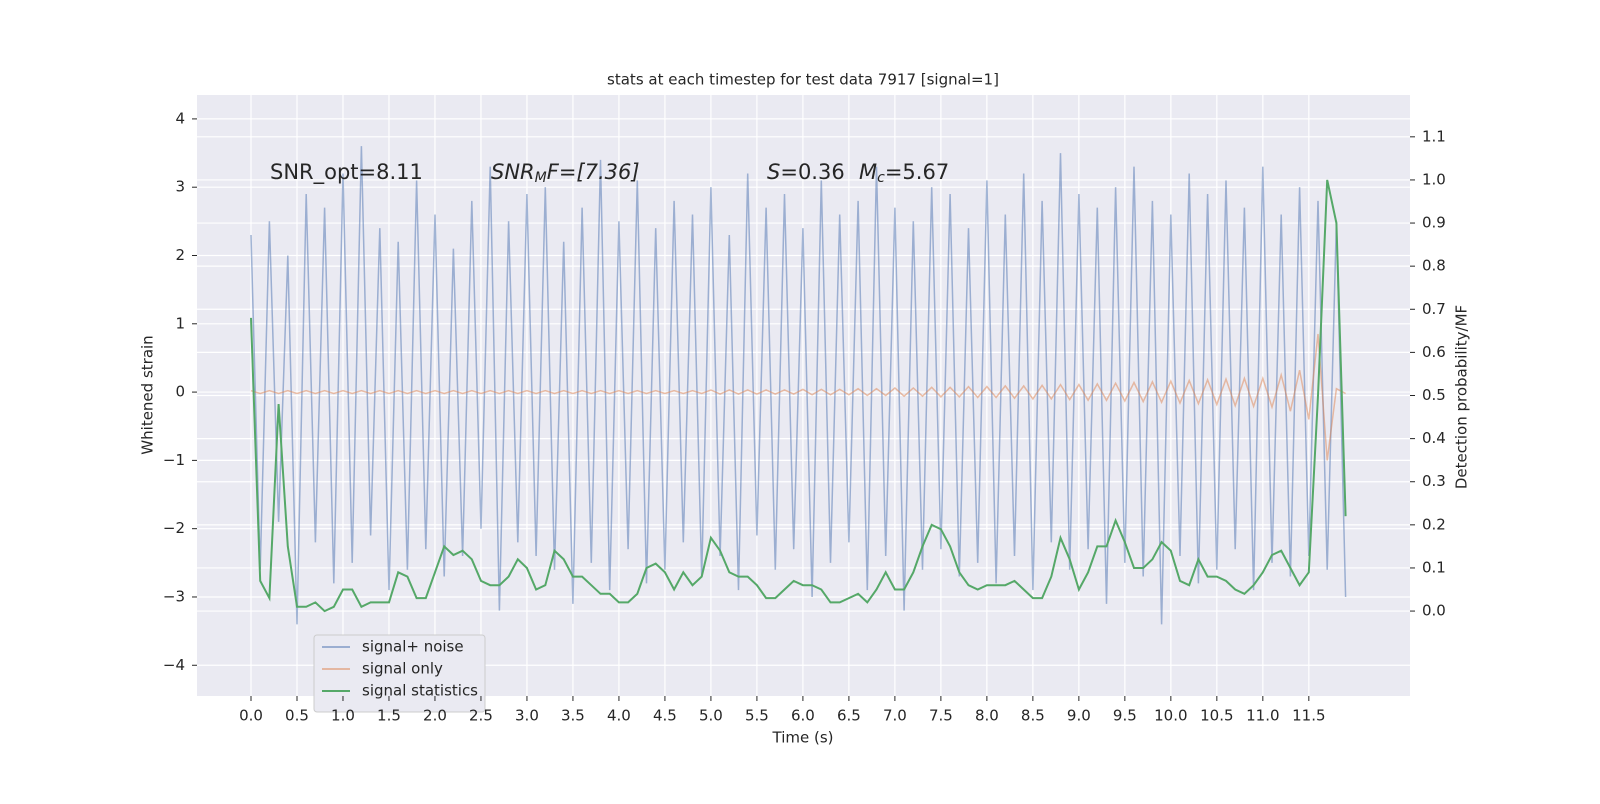 The width and height of the screenshot is (1600, 804). What do you see at coordinates (987, 716) in the screenshot?
I see `x-tick-label: 8.0` at bounding box center [987, 716].